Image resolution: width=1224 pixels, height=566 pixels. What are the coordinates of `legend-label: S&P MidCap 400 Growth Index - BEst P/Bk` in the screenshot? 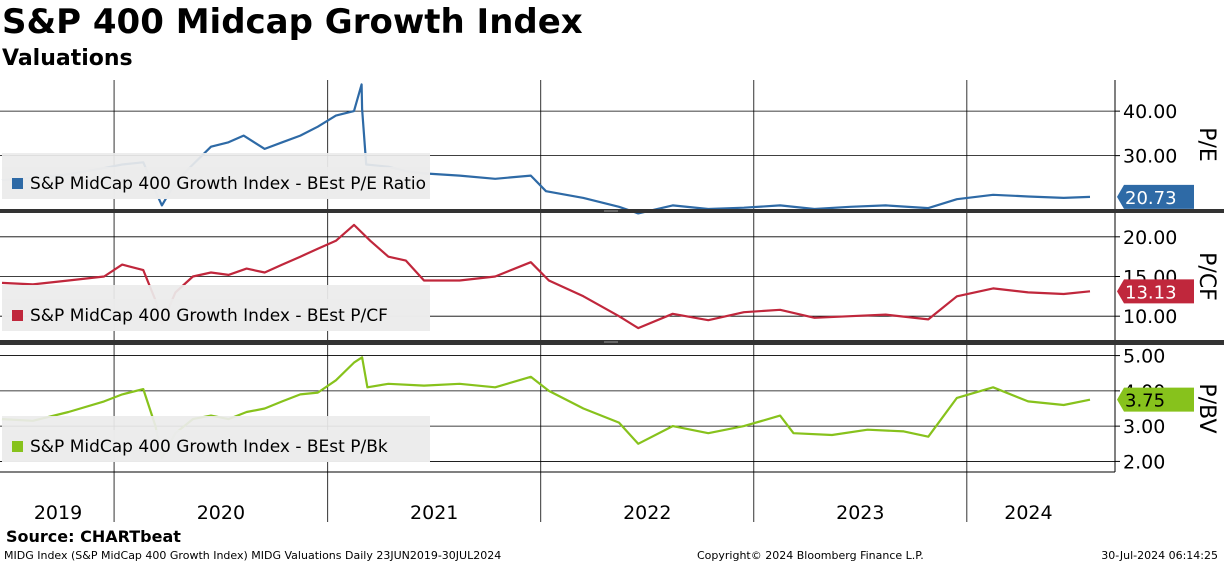 It's located at (209, 447).